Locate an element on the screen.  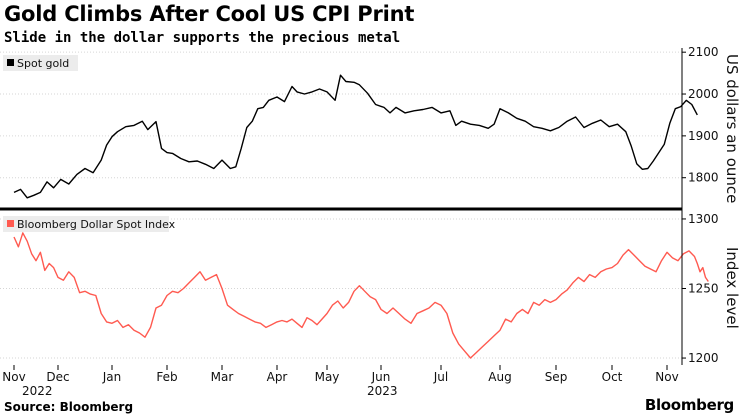
gold-y-tick-label: 1800 is located at coordinates (703, 178).